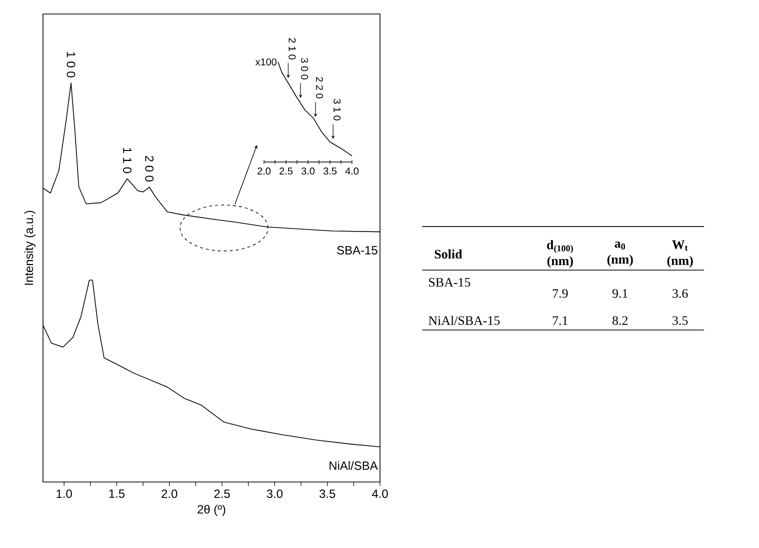  Describe the element at coordinates (212, 510) in the screenshot. I see `x-axis-title: 2θ (º)` at that location.